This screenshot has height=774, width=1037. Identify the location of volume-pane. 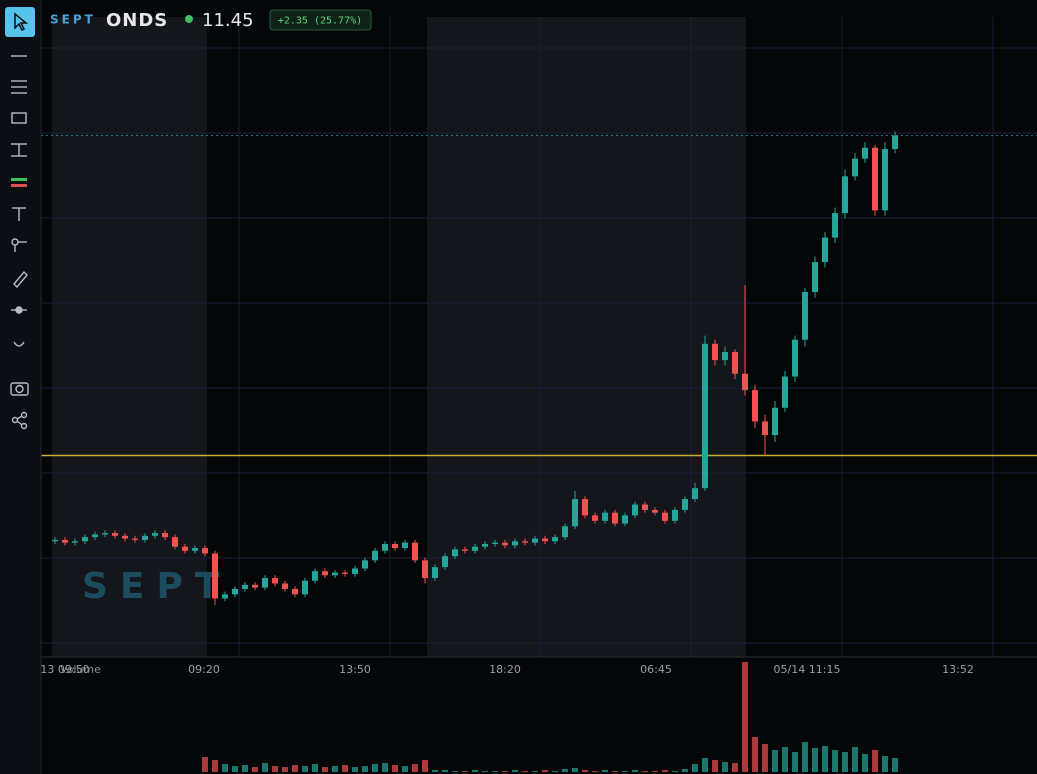
(550, 717).